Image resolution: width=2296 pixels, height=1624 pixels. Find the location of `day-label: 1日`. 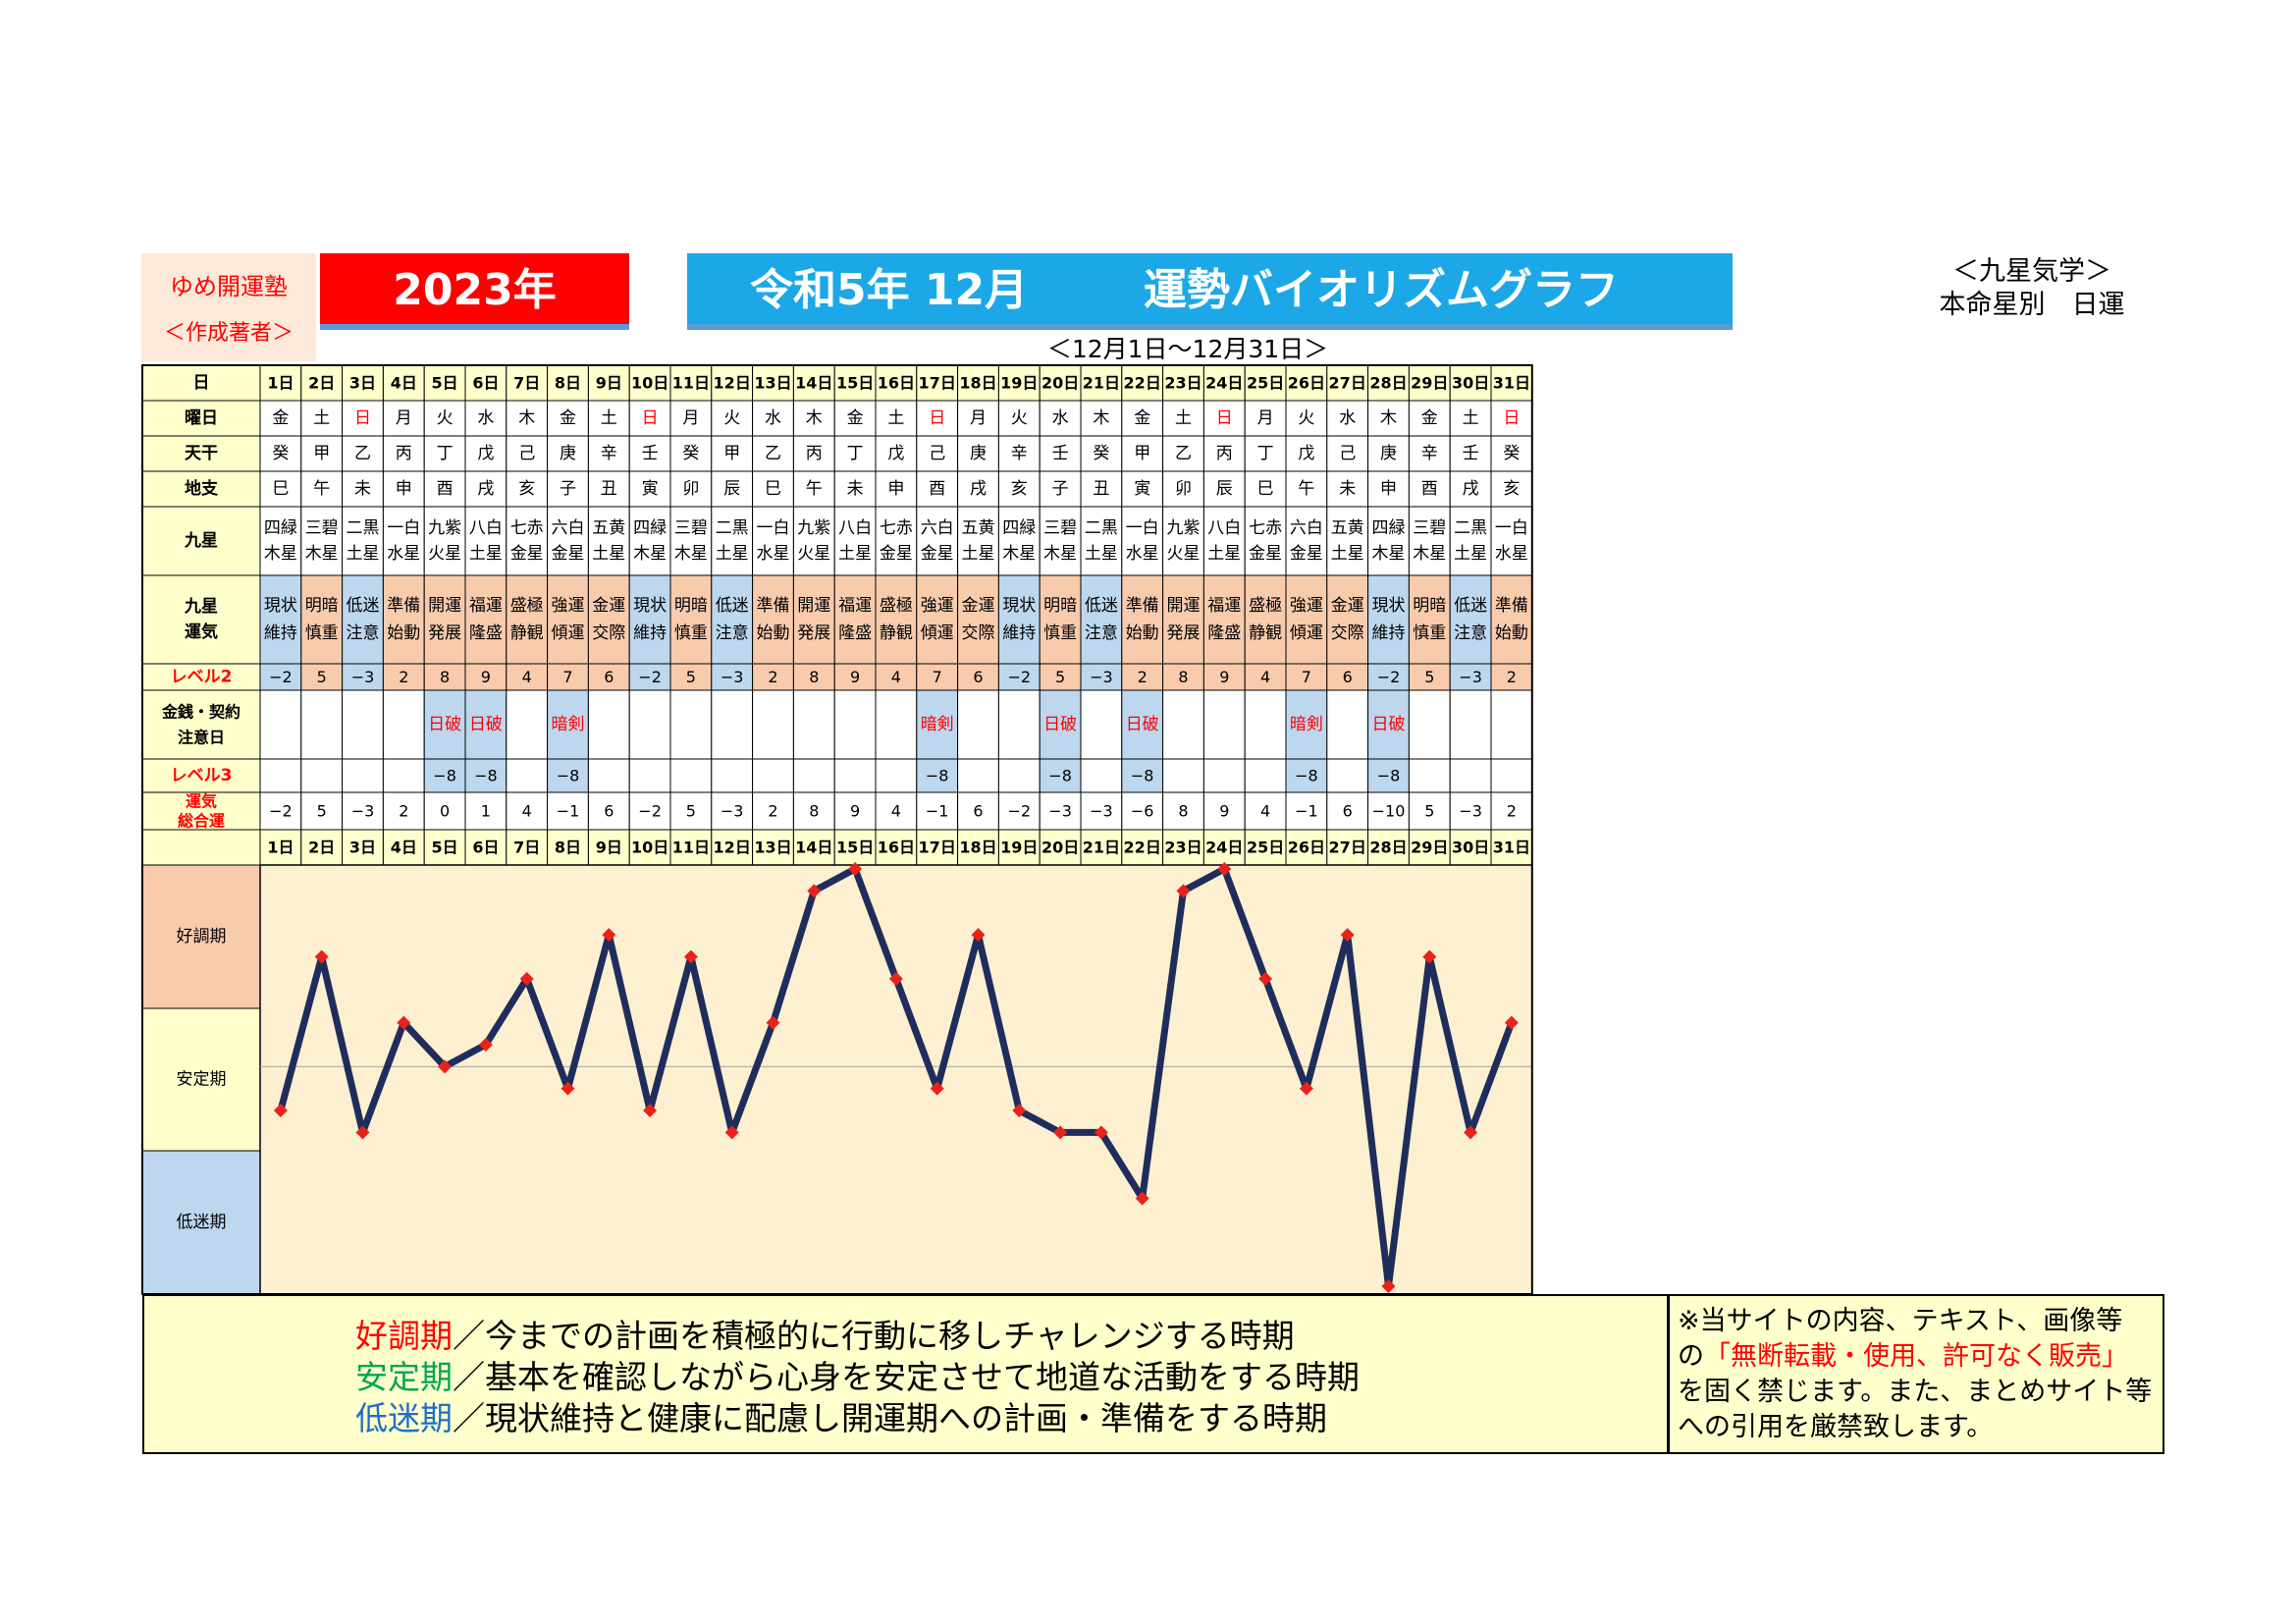

day-label: 1日 is located at coordinates (280, 383).